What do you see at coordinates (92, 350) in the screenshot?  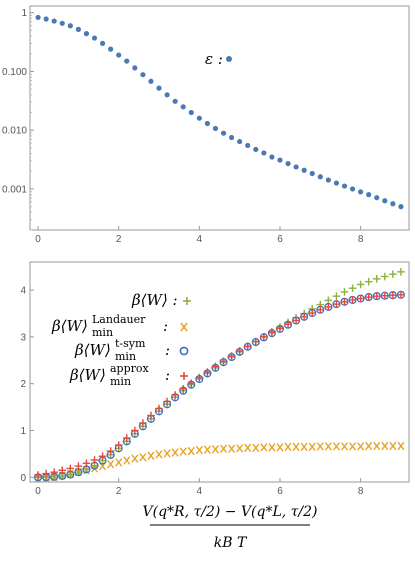 I see `legend-label-tsym: β⟨W⟩` at bounding box center [92, 350].